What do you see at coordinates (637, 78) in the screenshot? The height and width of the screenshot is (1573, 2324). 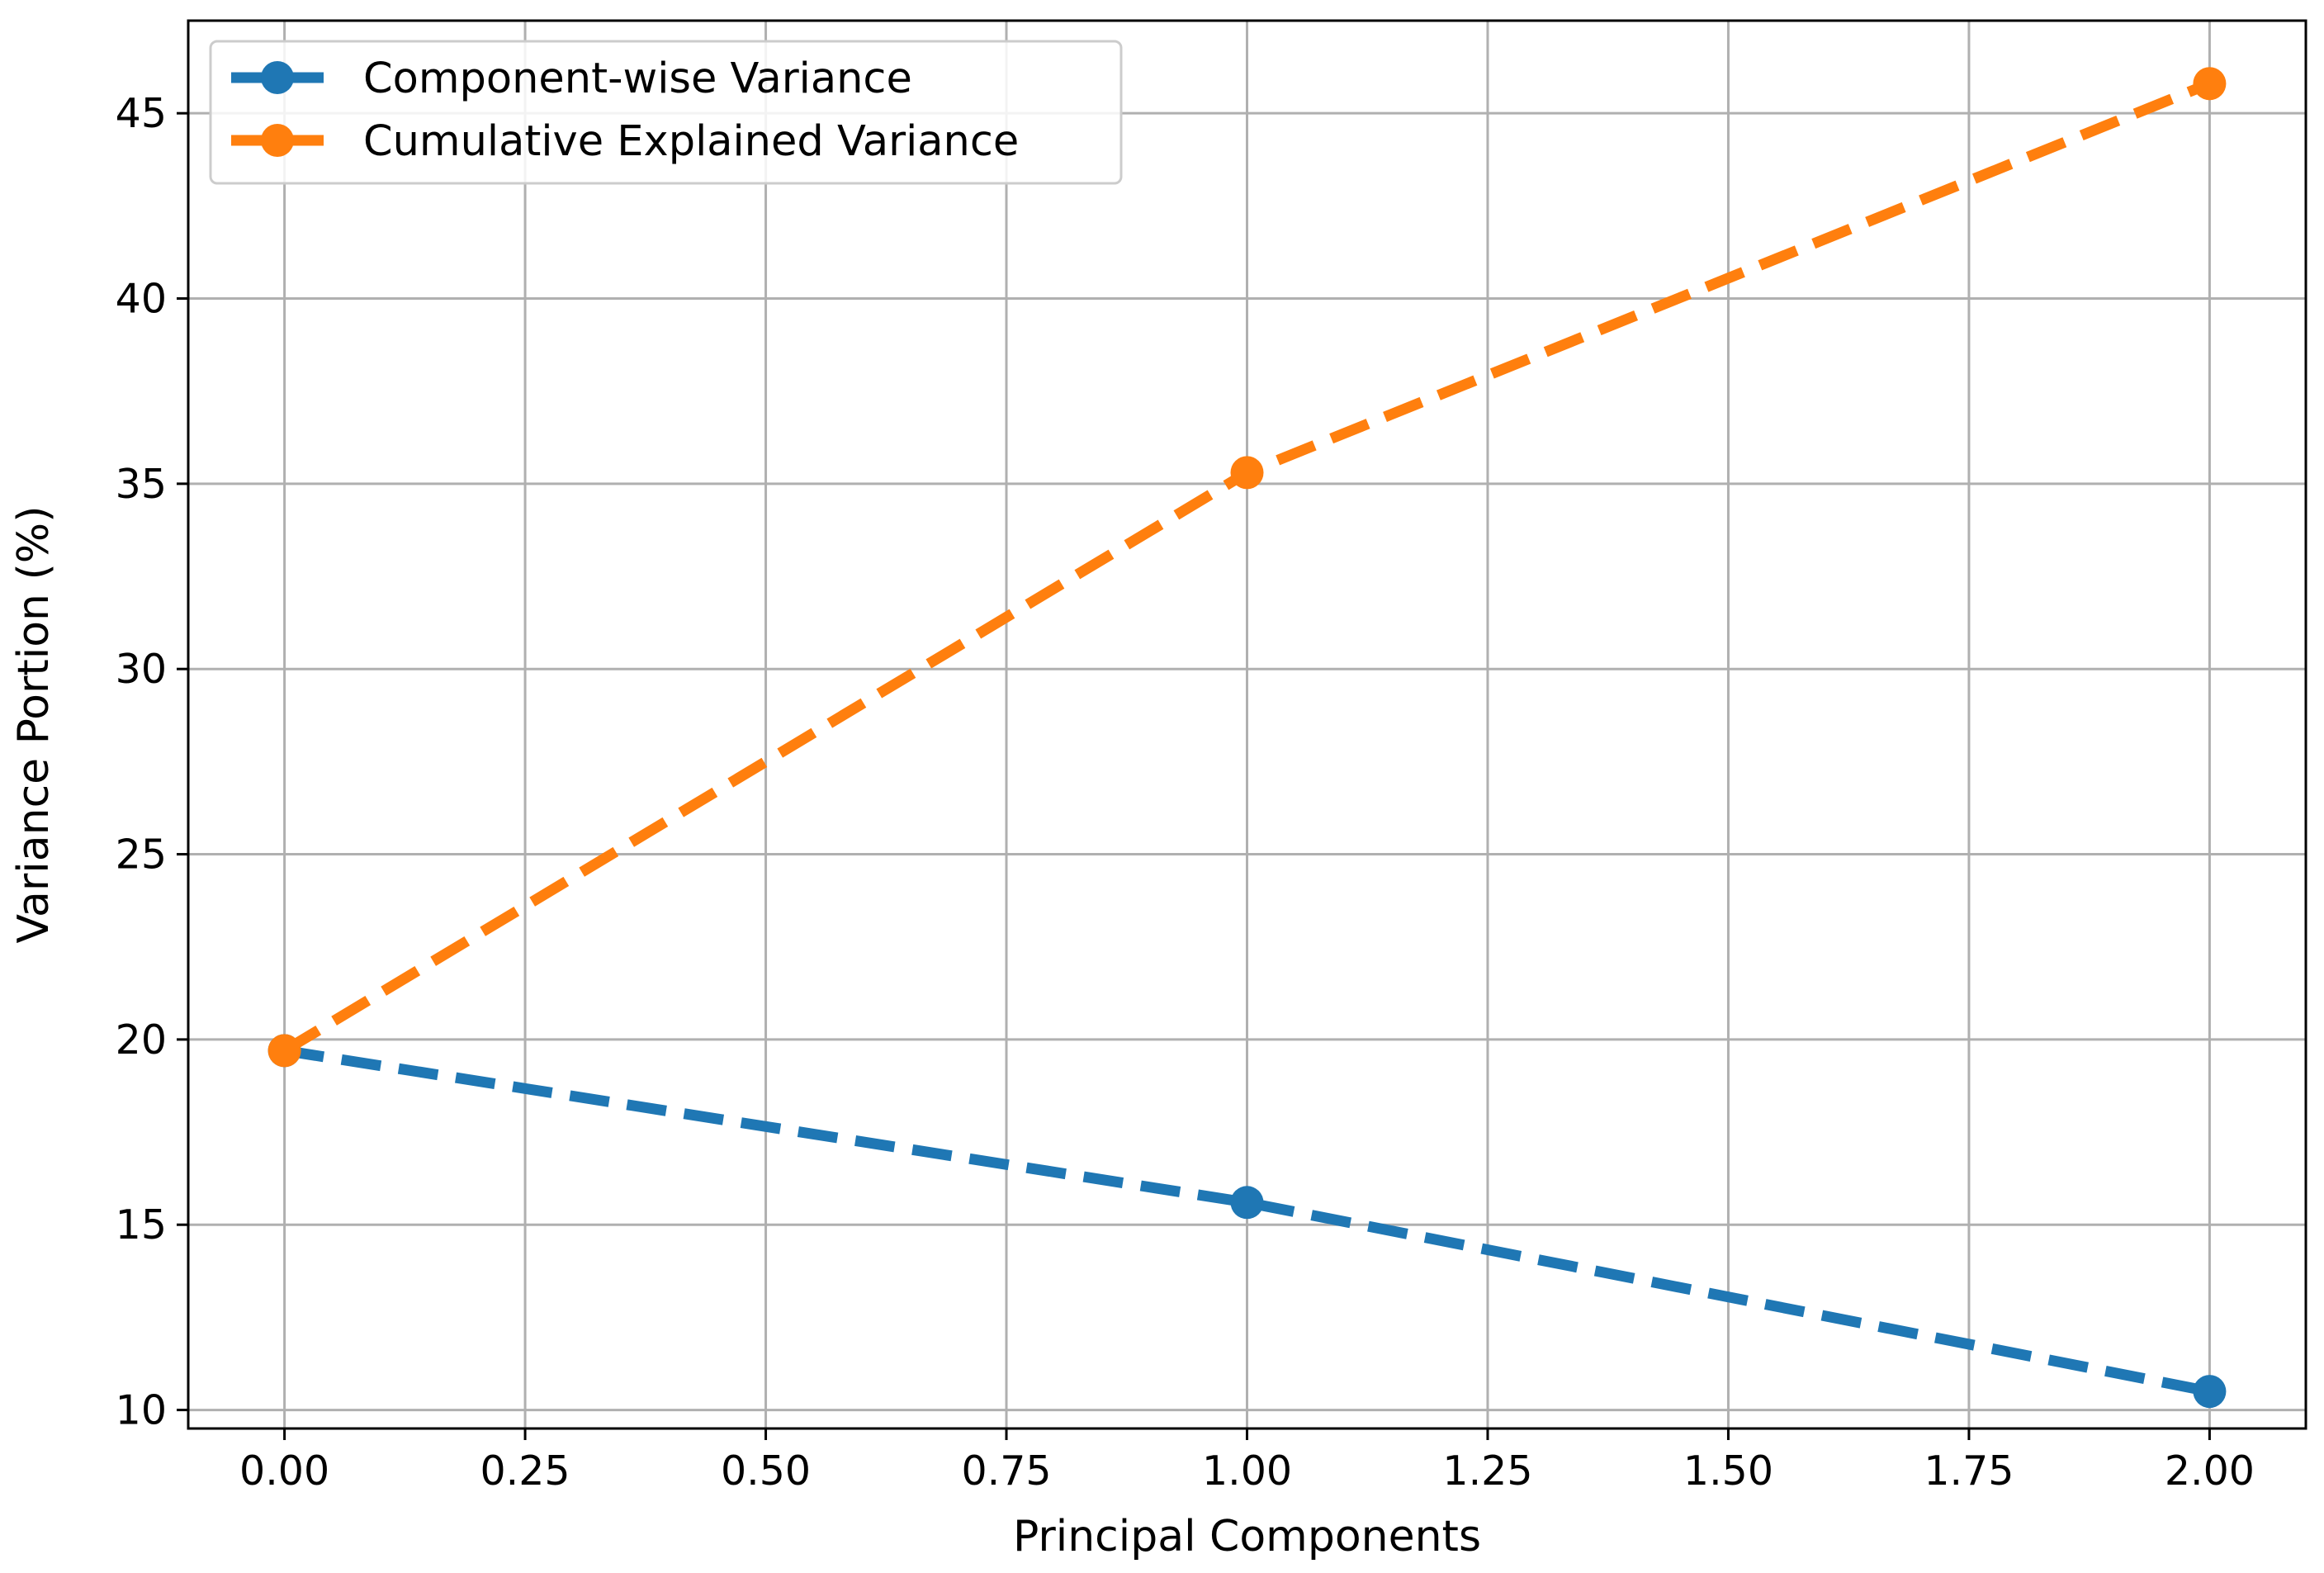 I see `legend-label: Component-wise Variance` at bounding box center [637, 78].